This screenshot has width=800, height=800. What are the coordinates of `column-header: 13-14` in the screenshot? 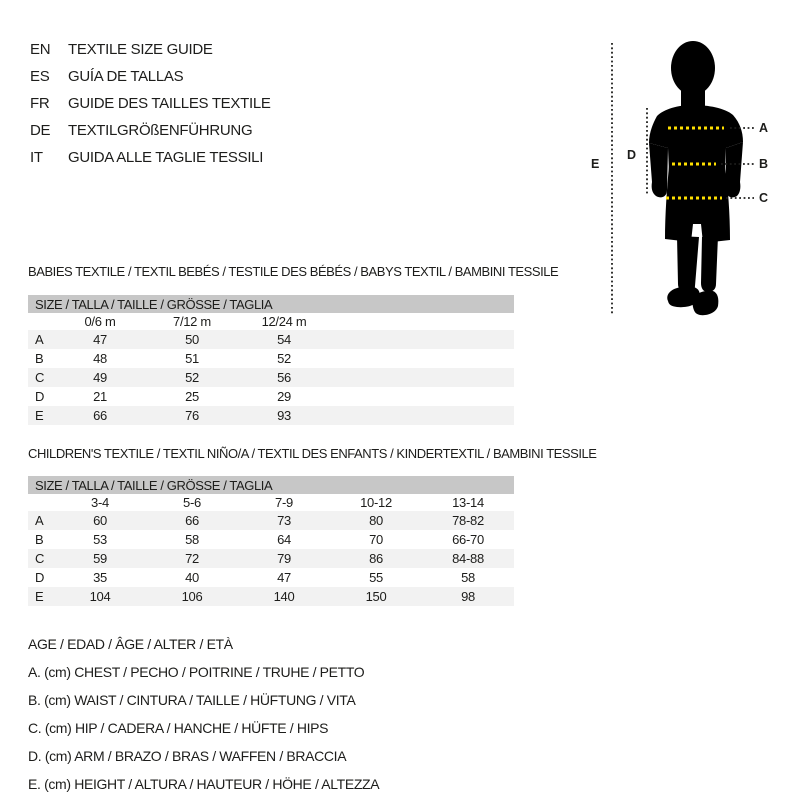 It's located at (468, 502).